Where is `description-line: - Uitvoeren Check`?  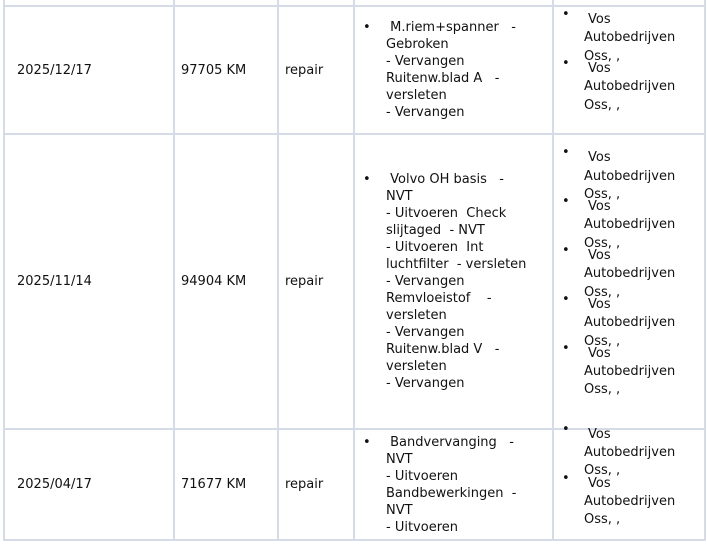 description-line: - Uitvoeren Check is located at coordinates (446, 213).